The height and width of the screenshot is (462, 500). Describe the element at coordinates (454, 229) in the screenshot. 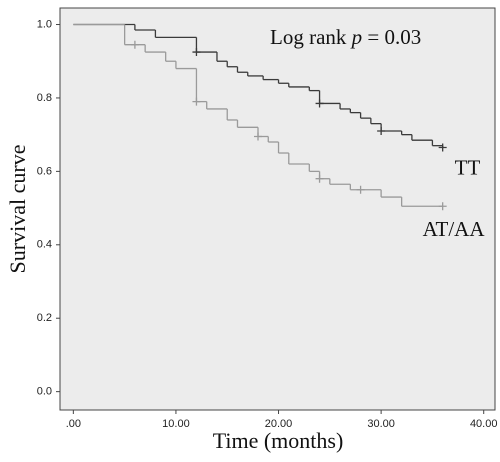

I see `series-label: AT/AA` at that location.